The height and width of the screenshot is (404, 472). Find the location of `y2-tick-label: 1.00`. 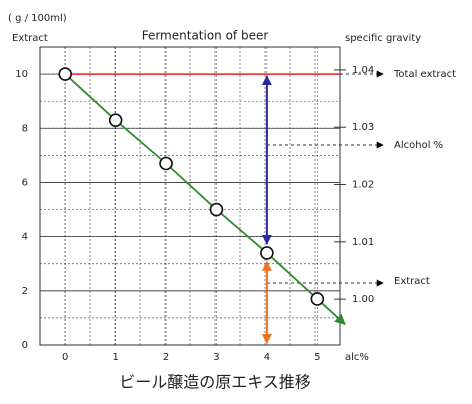

y2-tick-label: 1.00 is located at coordinates (363, 299).